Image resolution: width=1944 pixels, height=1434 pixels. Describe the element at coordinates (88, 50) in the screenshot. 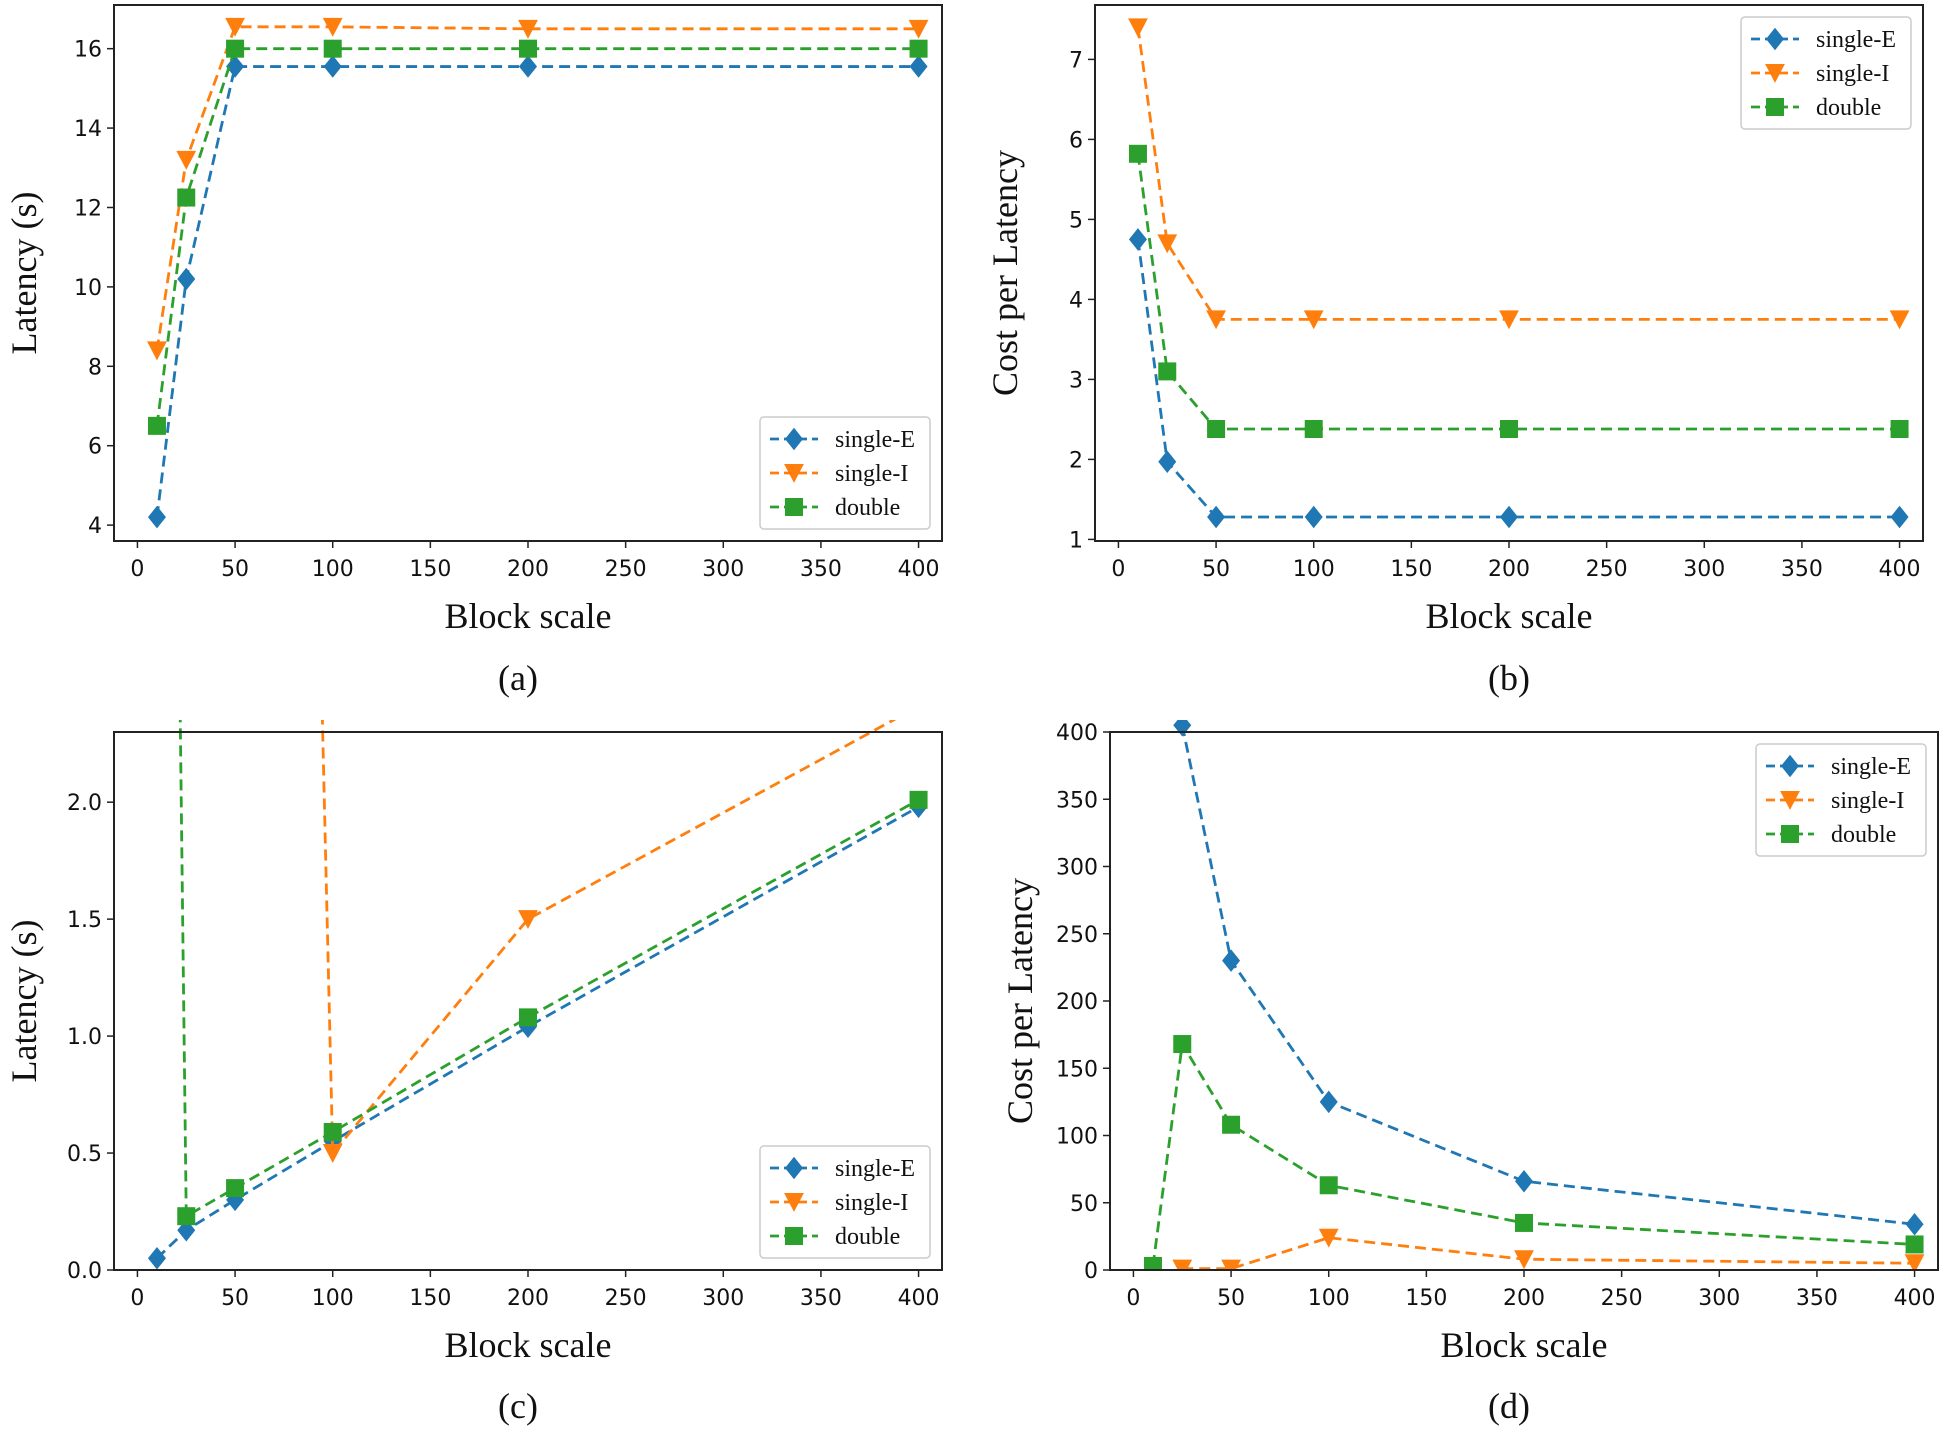

I see `y-tick-label: 16` at that location.